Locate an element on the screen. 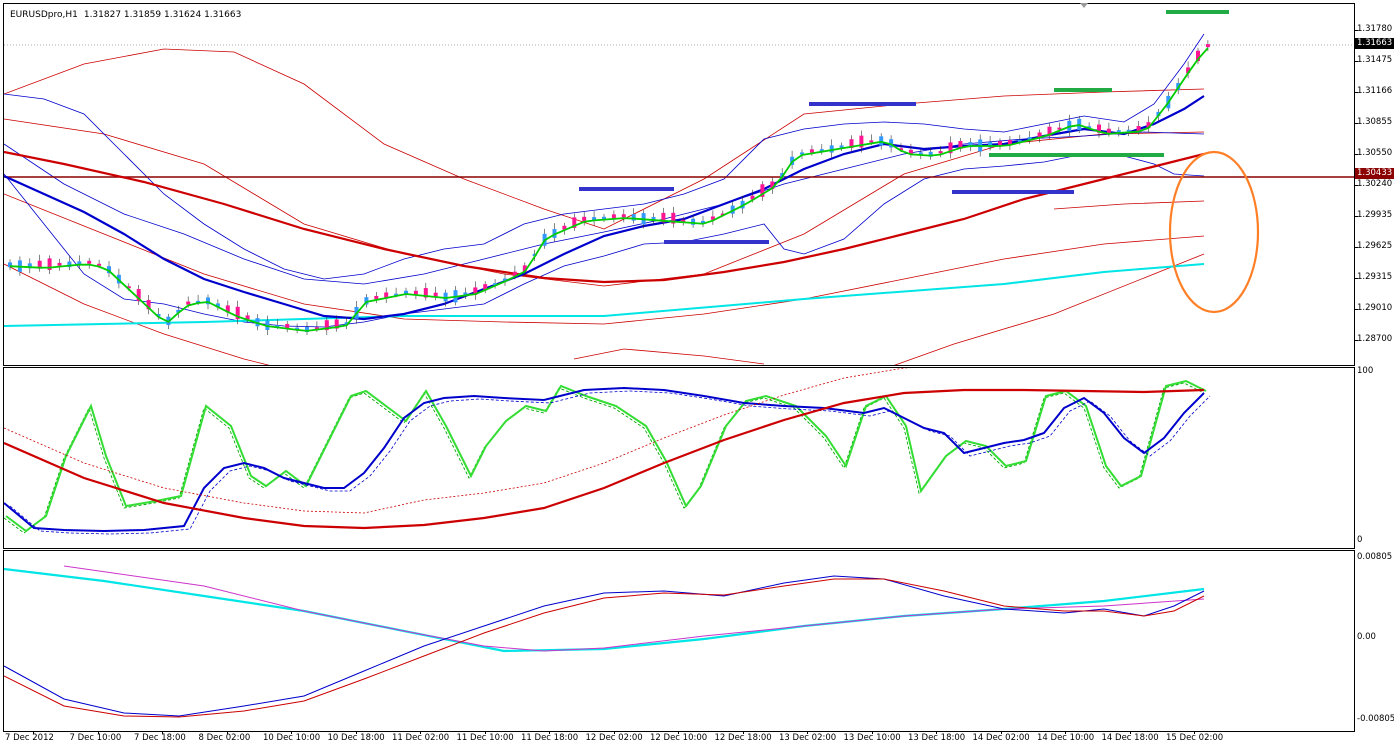  time-axis-label: 12 Dec 02:00 is located at coordinates (614, 738).